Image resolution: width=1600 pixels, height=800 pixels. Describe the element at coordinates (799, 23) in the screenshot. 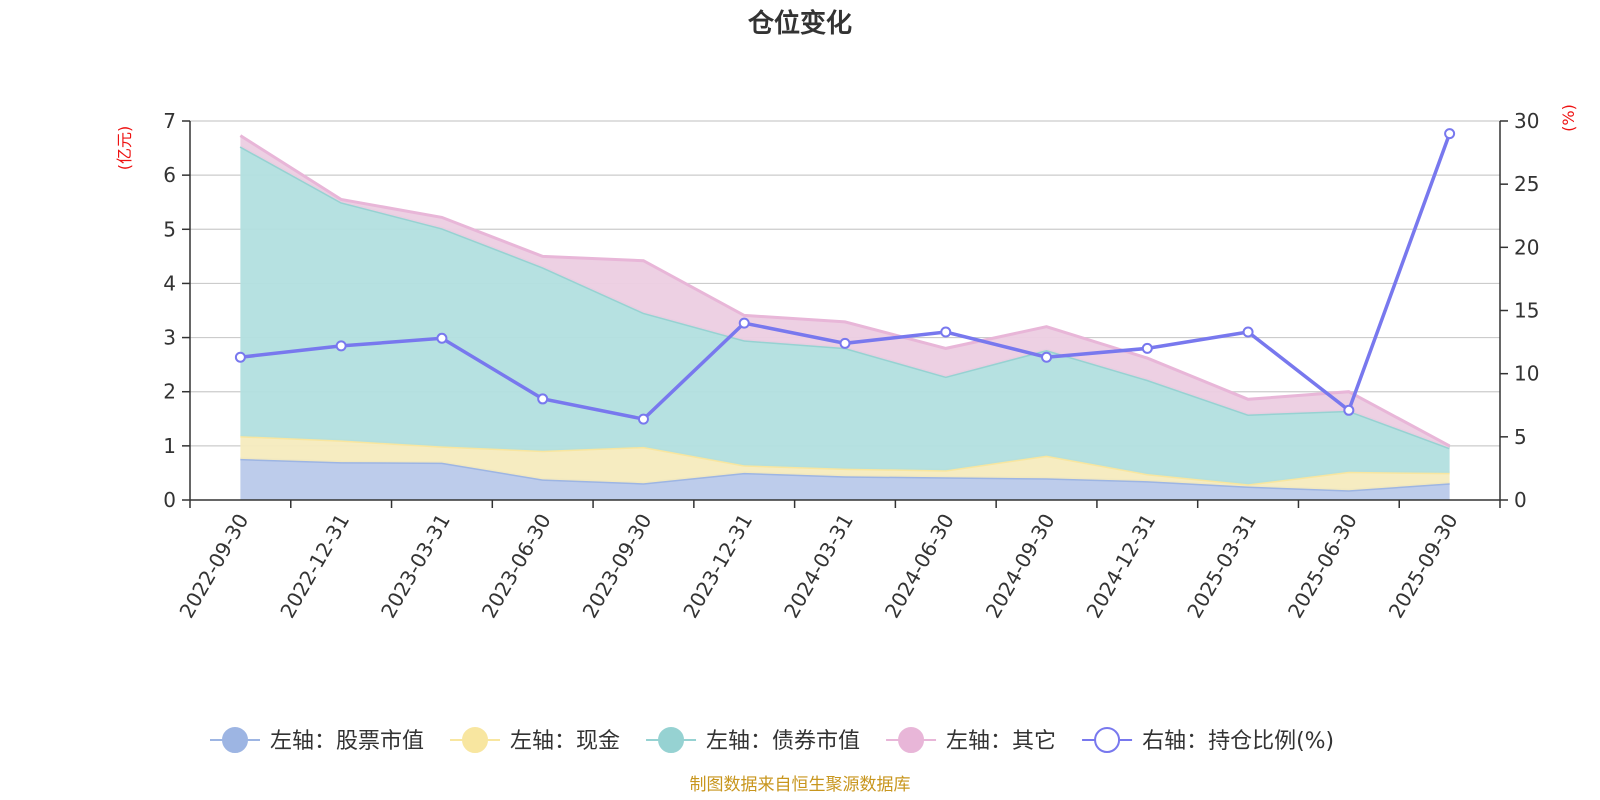

I see `chart-title: 仓位变化` at that location.